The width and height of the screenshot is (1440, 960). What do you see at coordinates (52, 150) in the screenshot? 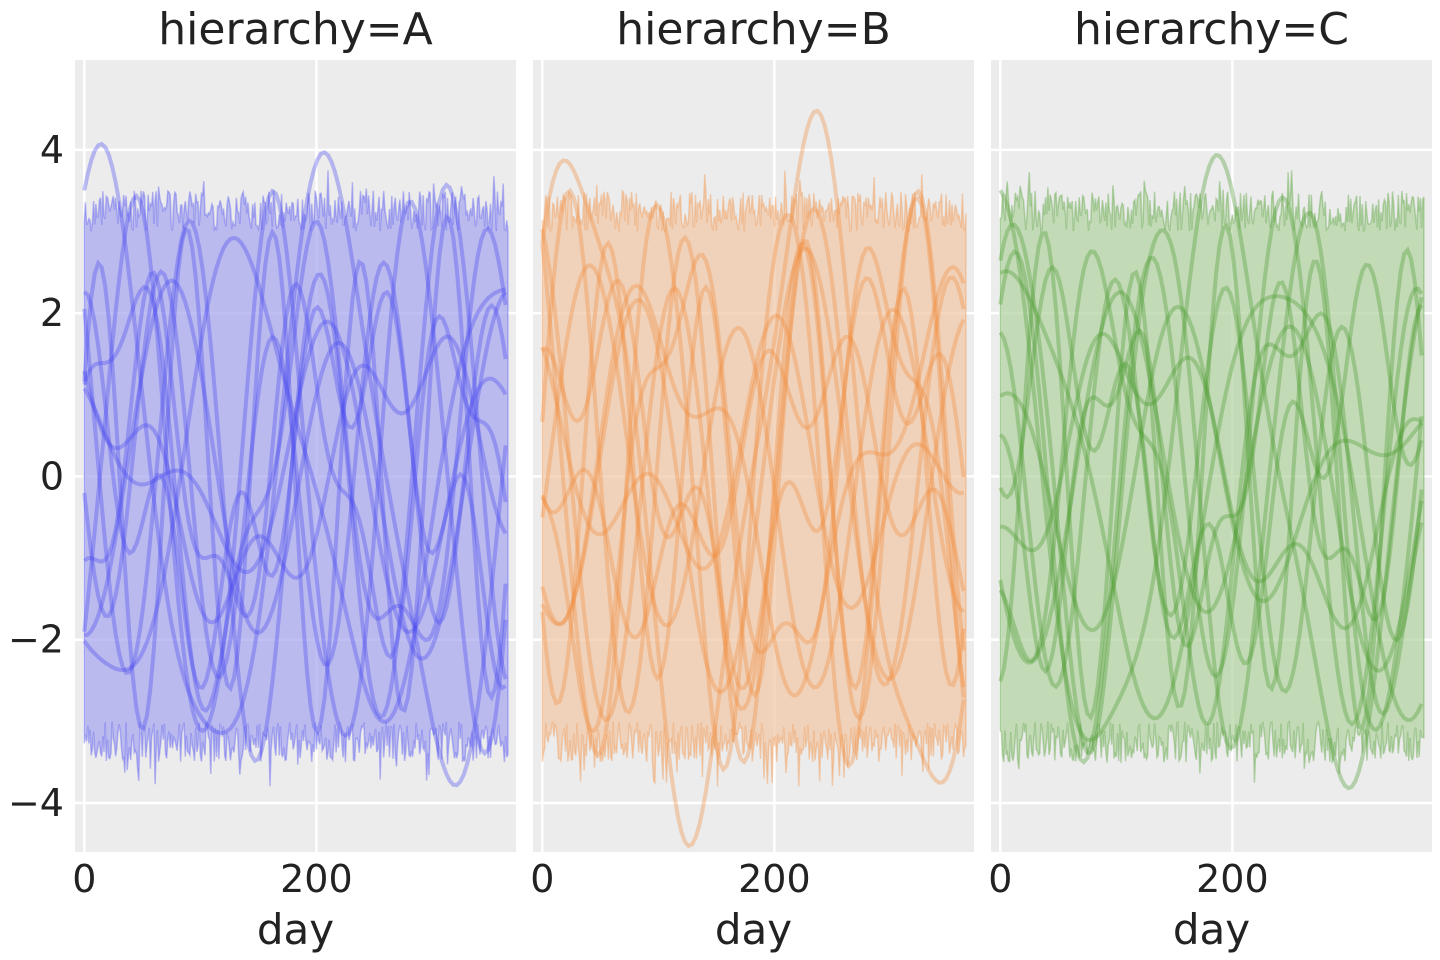
I see `y-tick-label: 4` at bounding box center [52, 150].